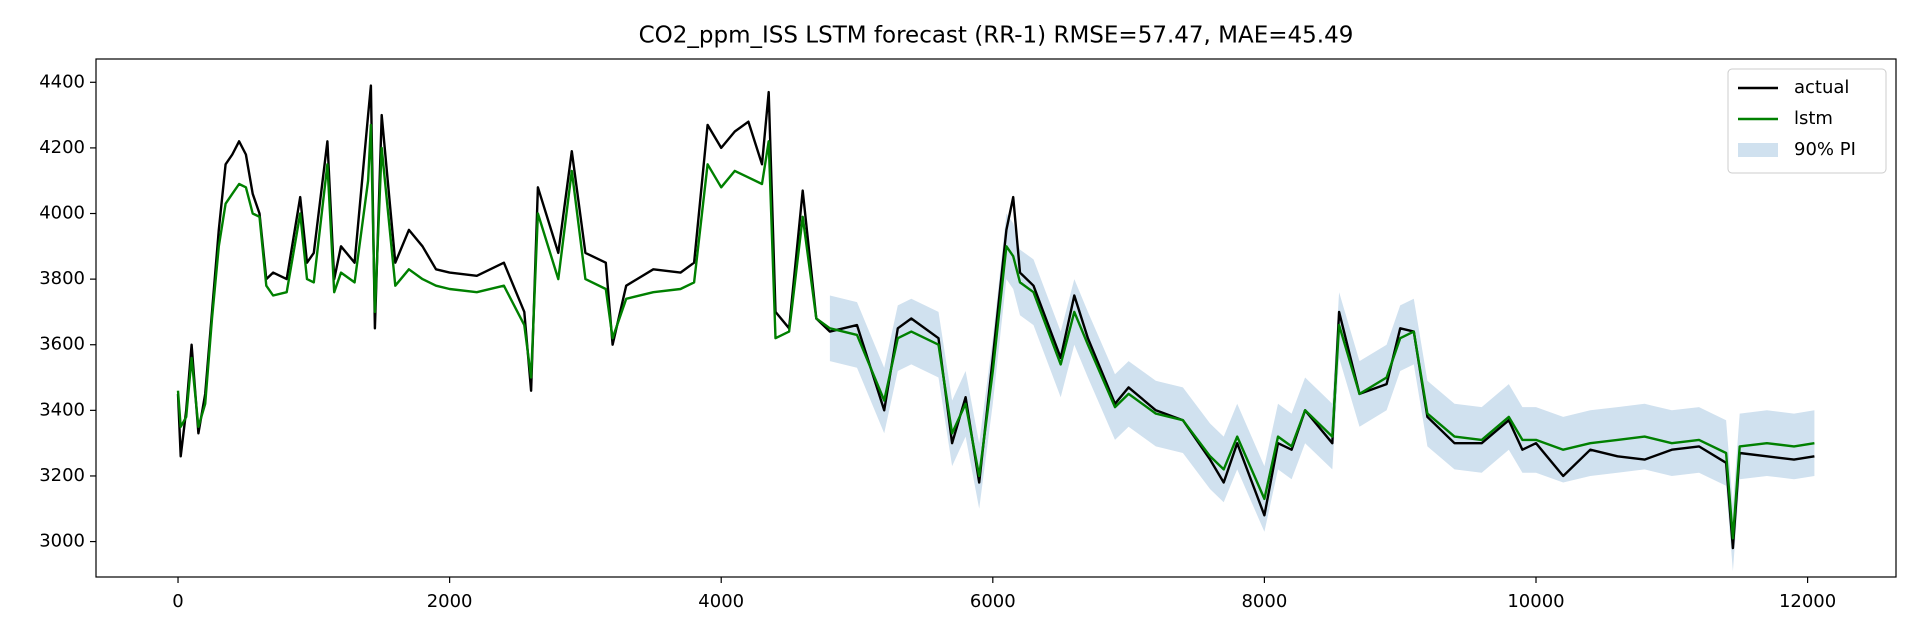  I want to click on legend-label: lstm, so click(1813, 118).